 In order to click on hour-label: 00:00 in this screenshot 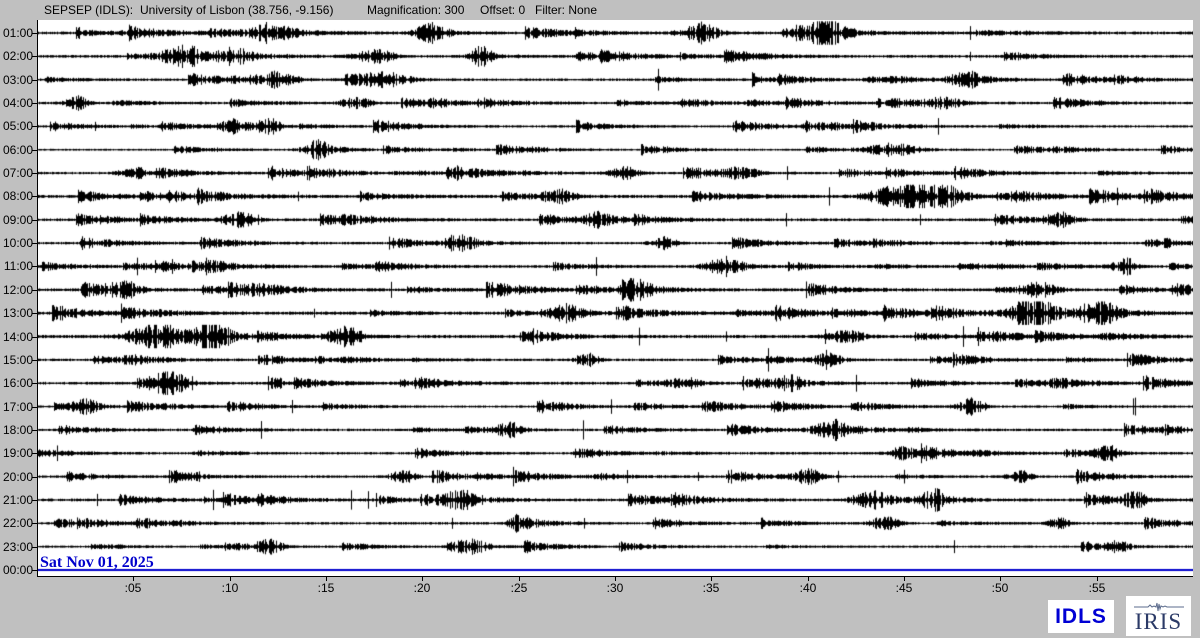, I will do `click(17, 570)`.